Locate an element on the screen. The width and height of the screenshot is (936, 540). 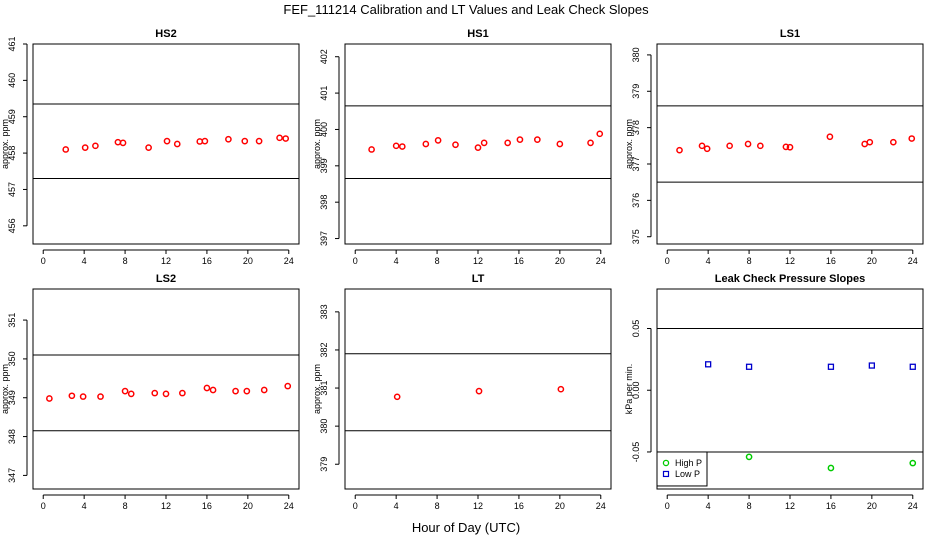
y-tick-label: 351 is located at coordinates (12, 320).